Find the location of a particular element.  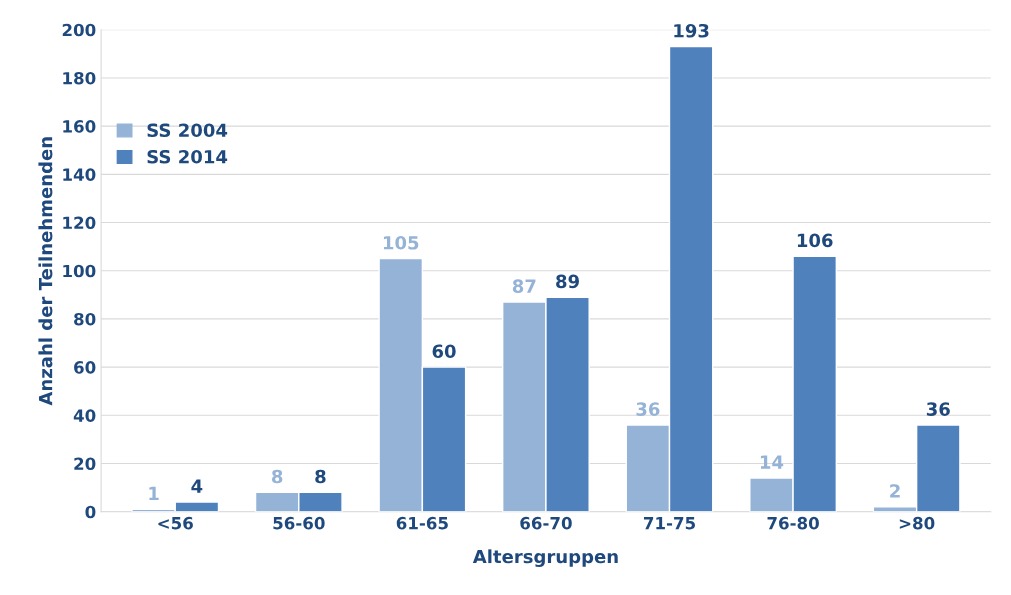

data-label: 89 is located at coordinates (567, 281).